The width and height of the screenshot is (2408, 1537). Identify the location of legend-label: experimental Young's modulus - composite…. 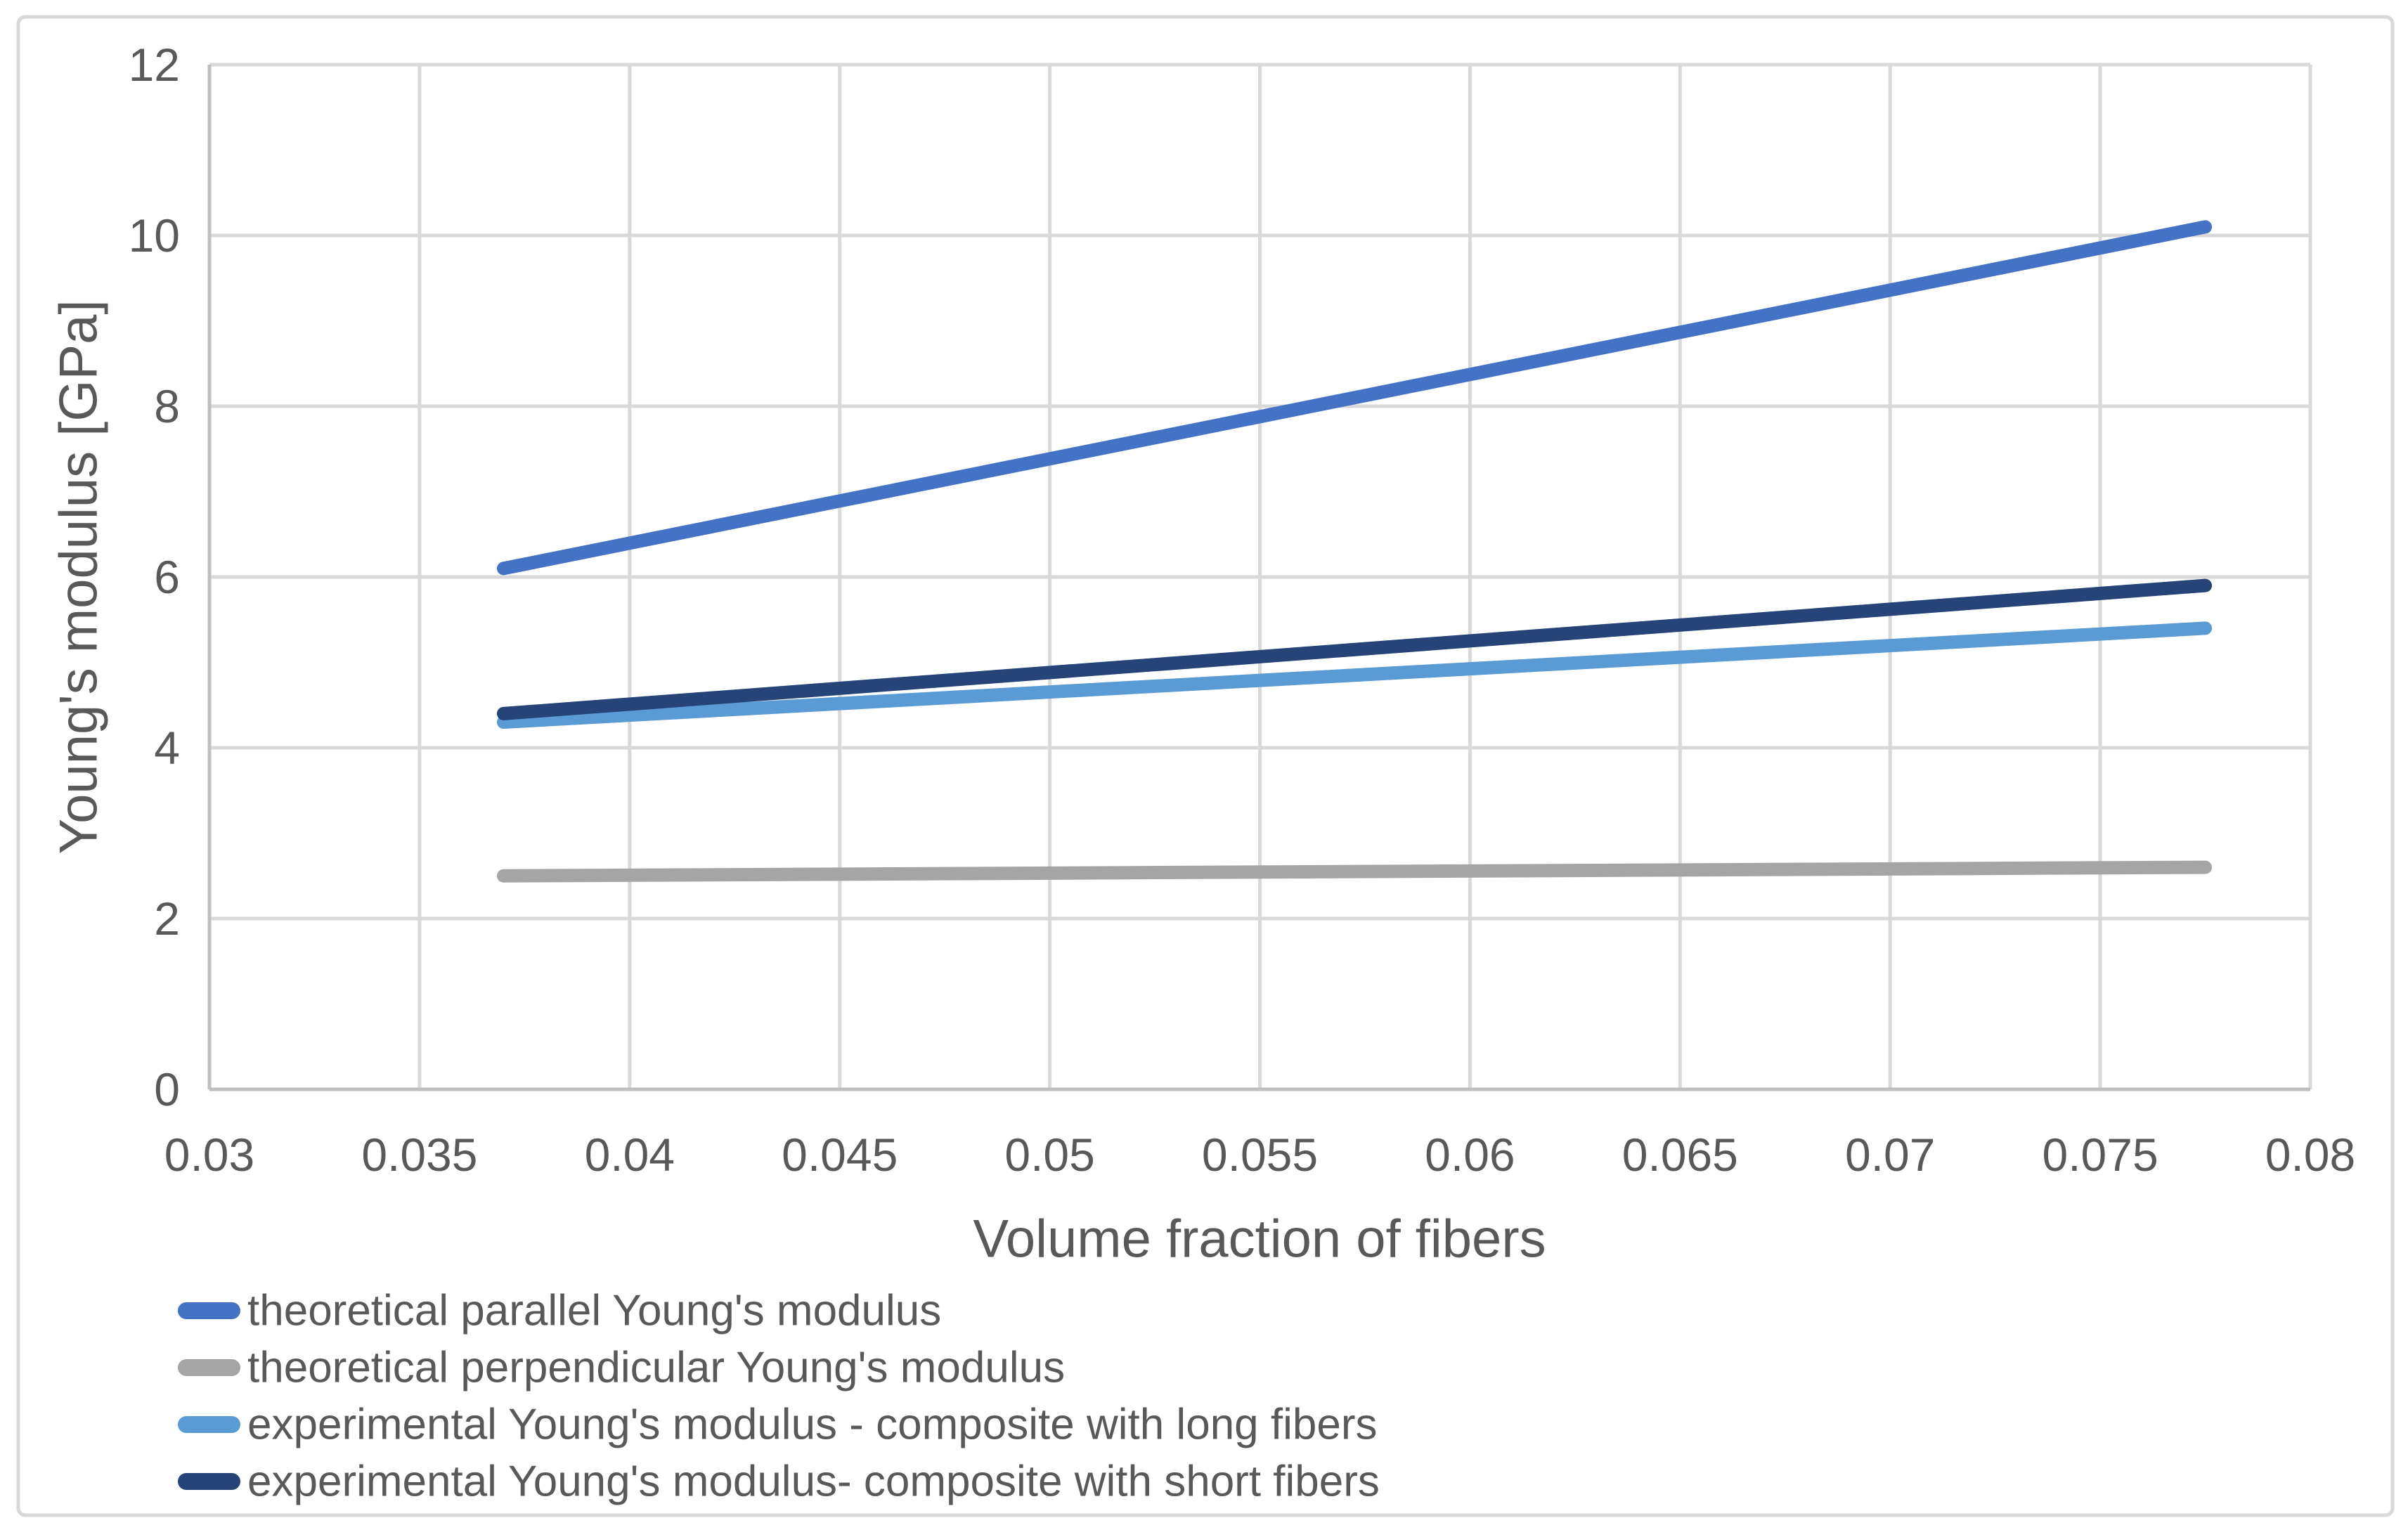
(812, 1425).